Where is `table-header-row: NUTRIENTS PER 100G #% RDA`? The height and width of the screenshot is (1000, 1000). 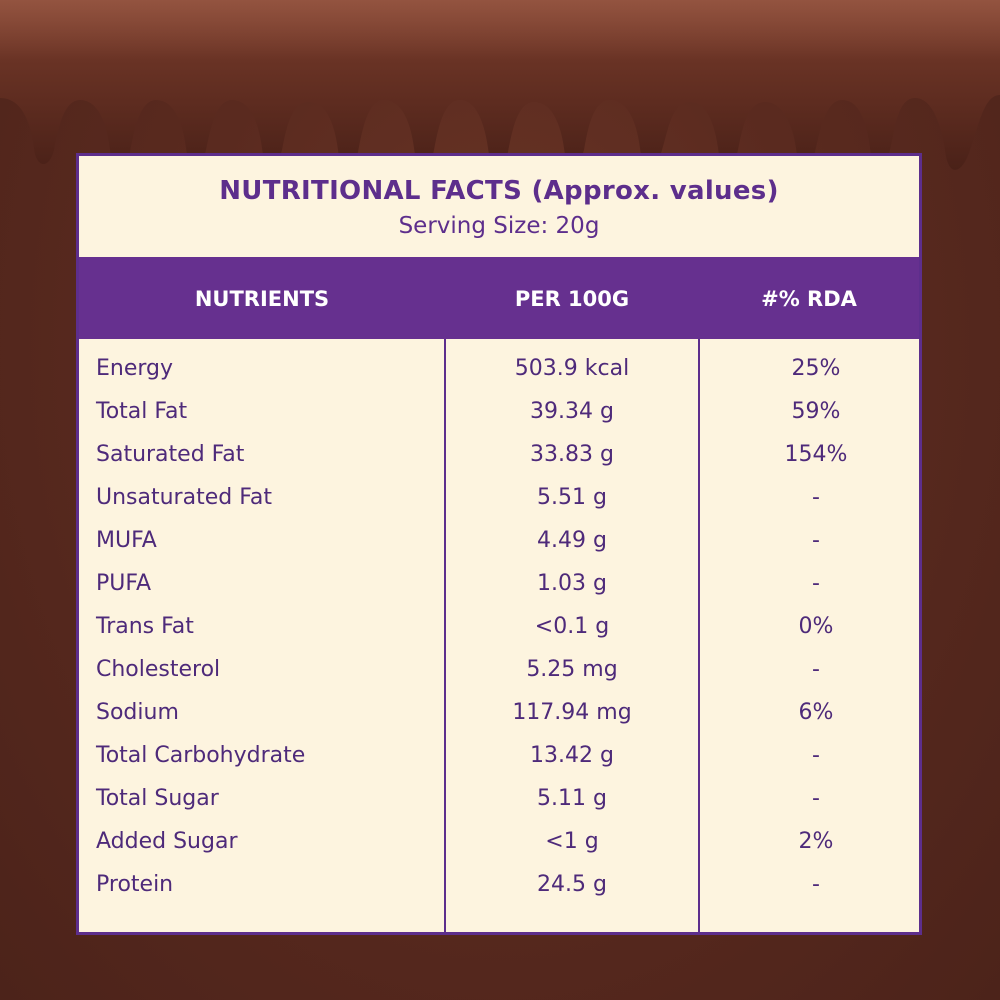 table-header-row: NUTRIENTS PER 100G #% RDA is located at coordinates (499, 298).